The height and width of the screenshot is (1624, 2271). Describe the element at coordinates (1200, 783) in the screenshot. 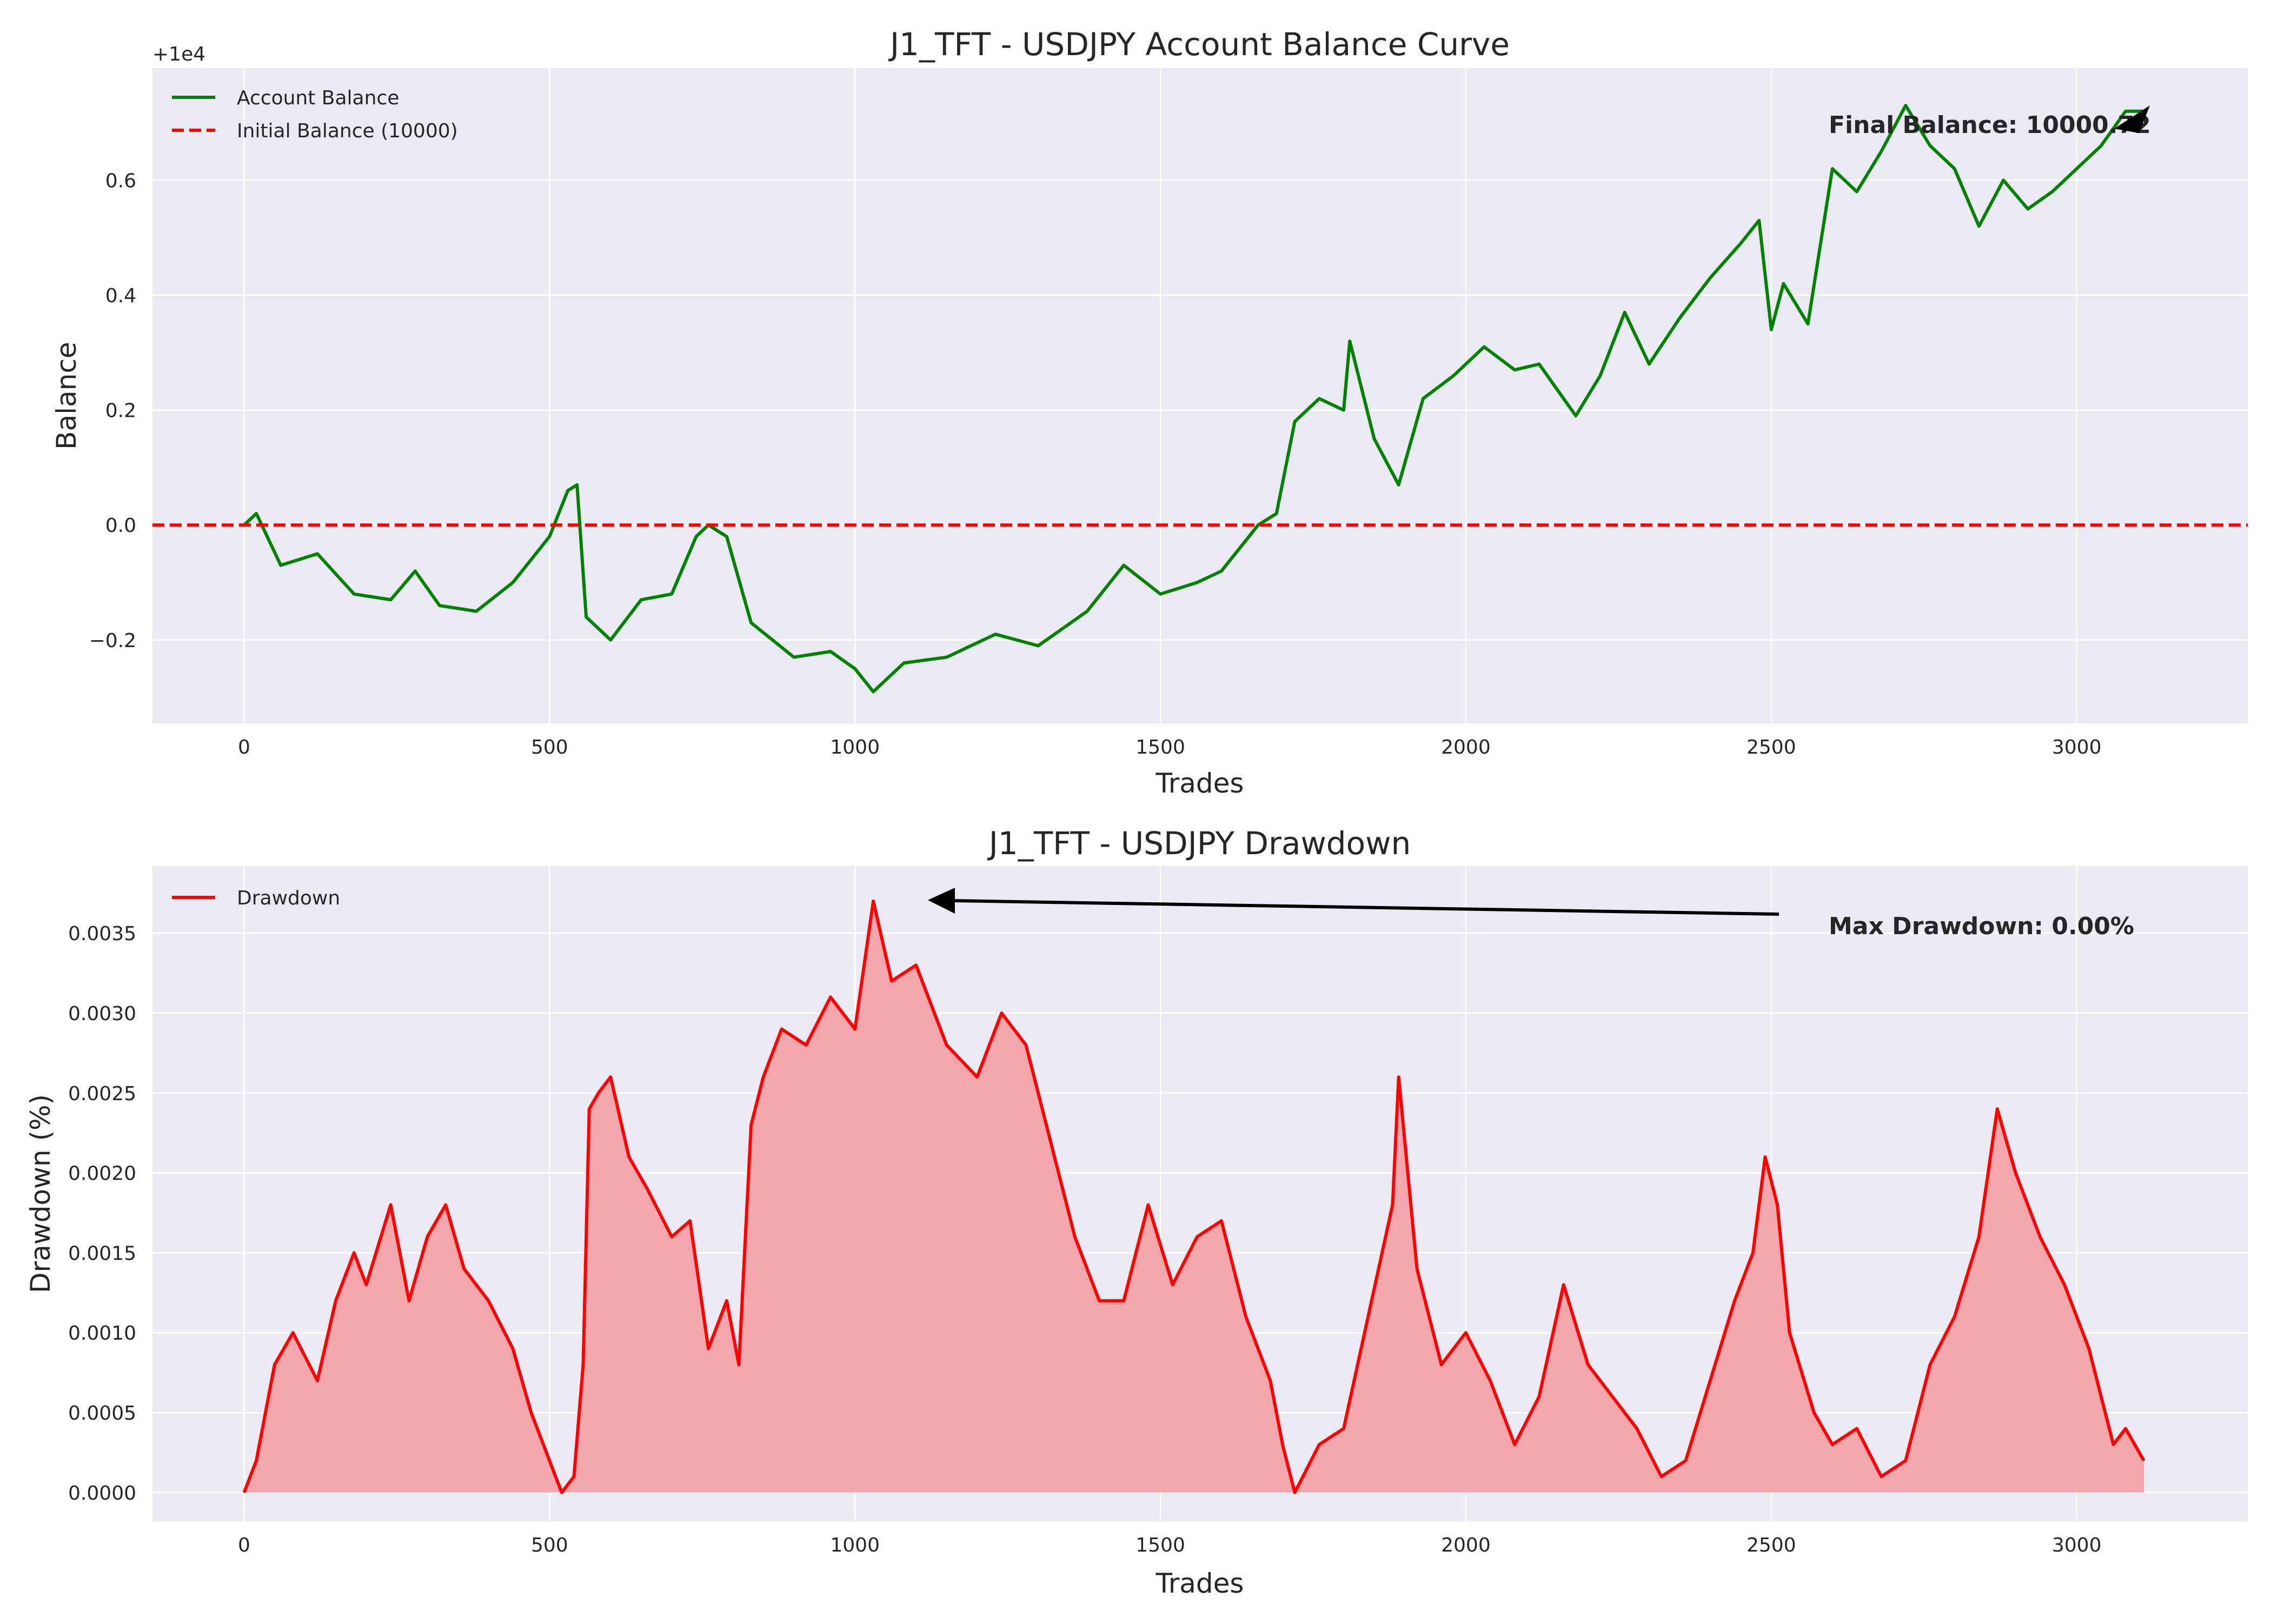

I see `balance-xlabel: Trades` at that location.